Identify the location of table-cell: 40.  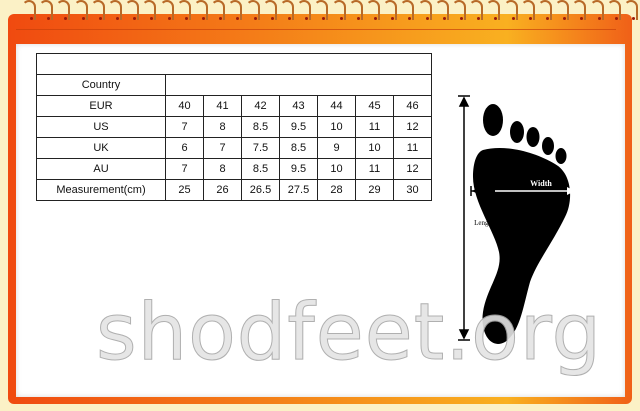
(184, 106).